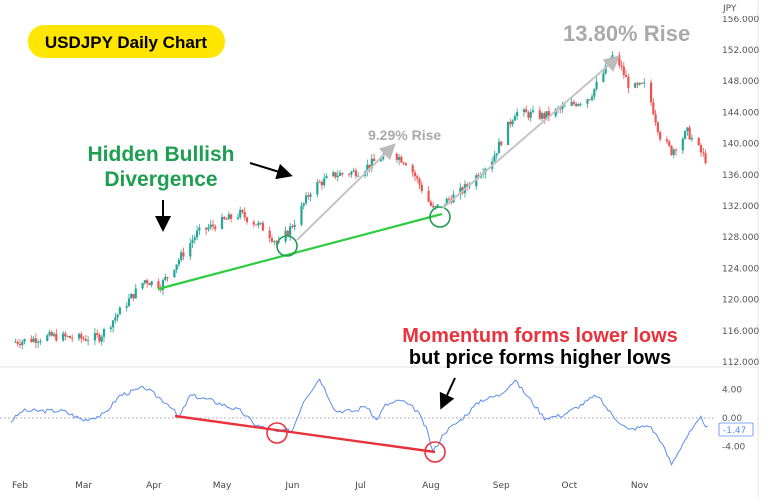  I want to click on title-badge, so click(126, 41).